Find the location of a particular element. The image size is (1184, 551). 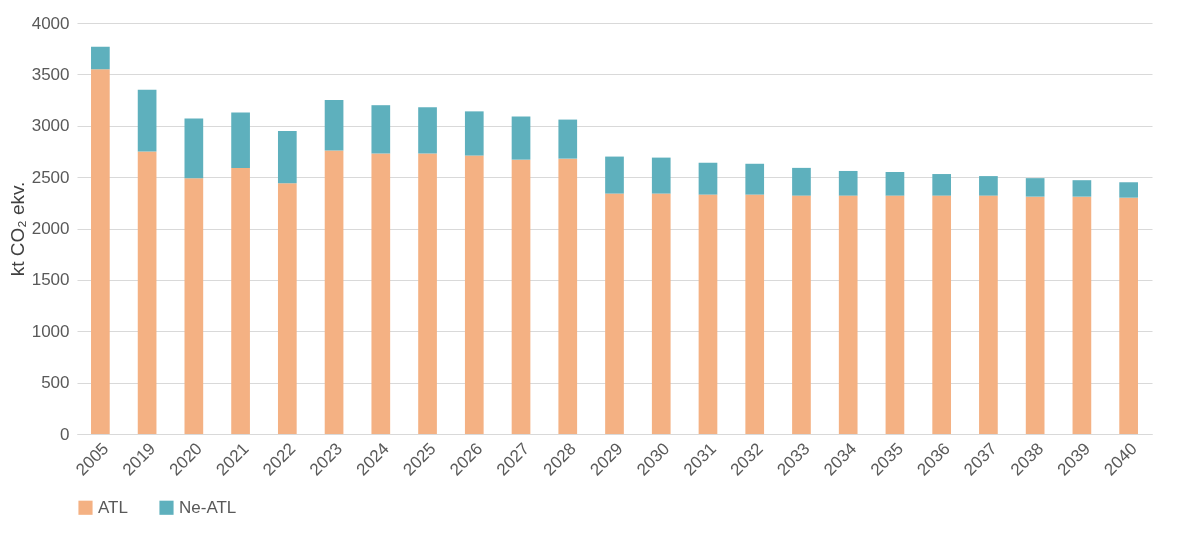

y-tick-label: 0 is located at coordinates (65, 434).